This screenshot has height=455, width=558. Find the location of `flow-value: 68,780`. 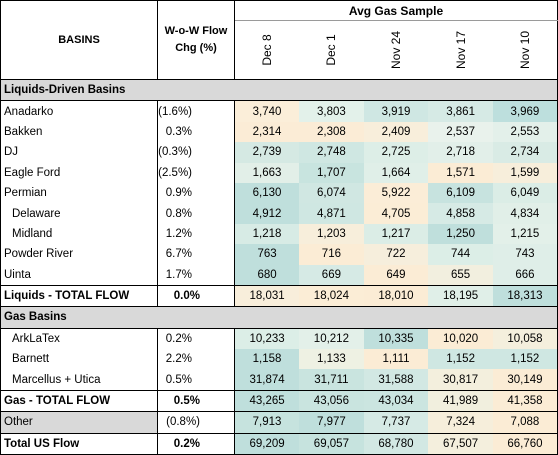

flow-value: 68,780 is located at coordinates (396, 443).